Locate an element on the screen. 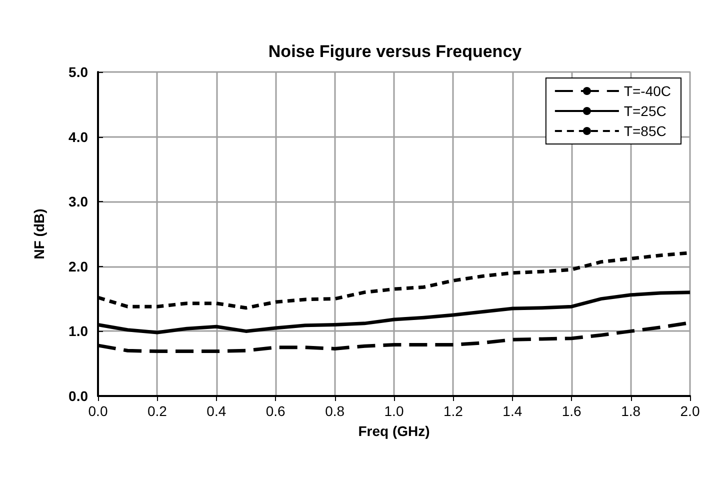  x-tick-label: 0.0 is located at coordinates (98, 411).